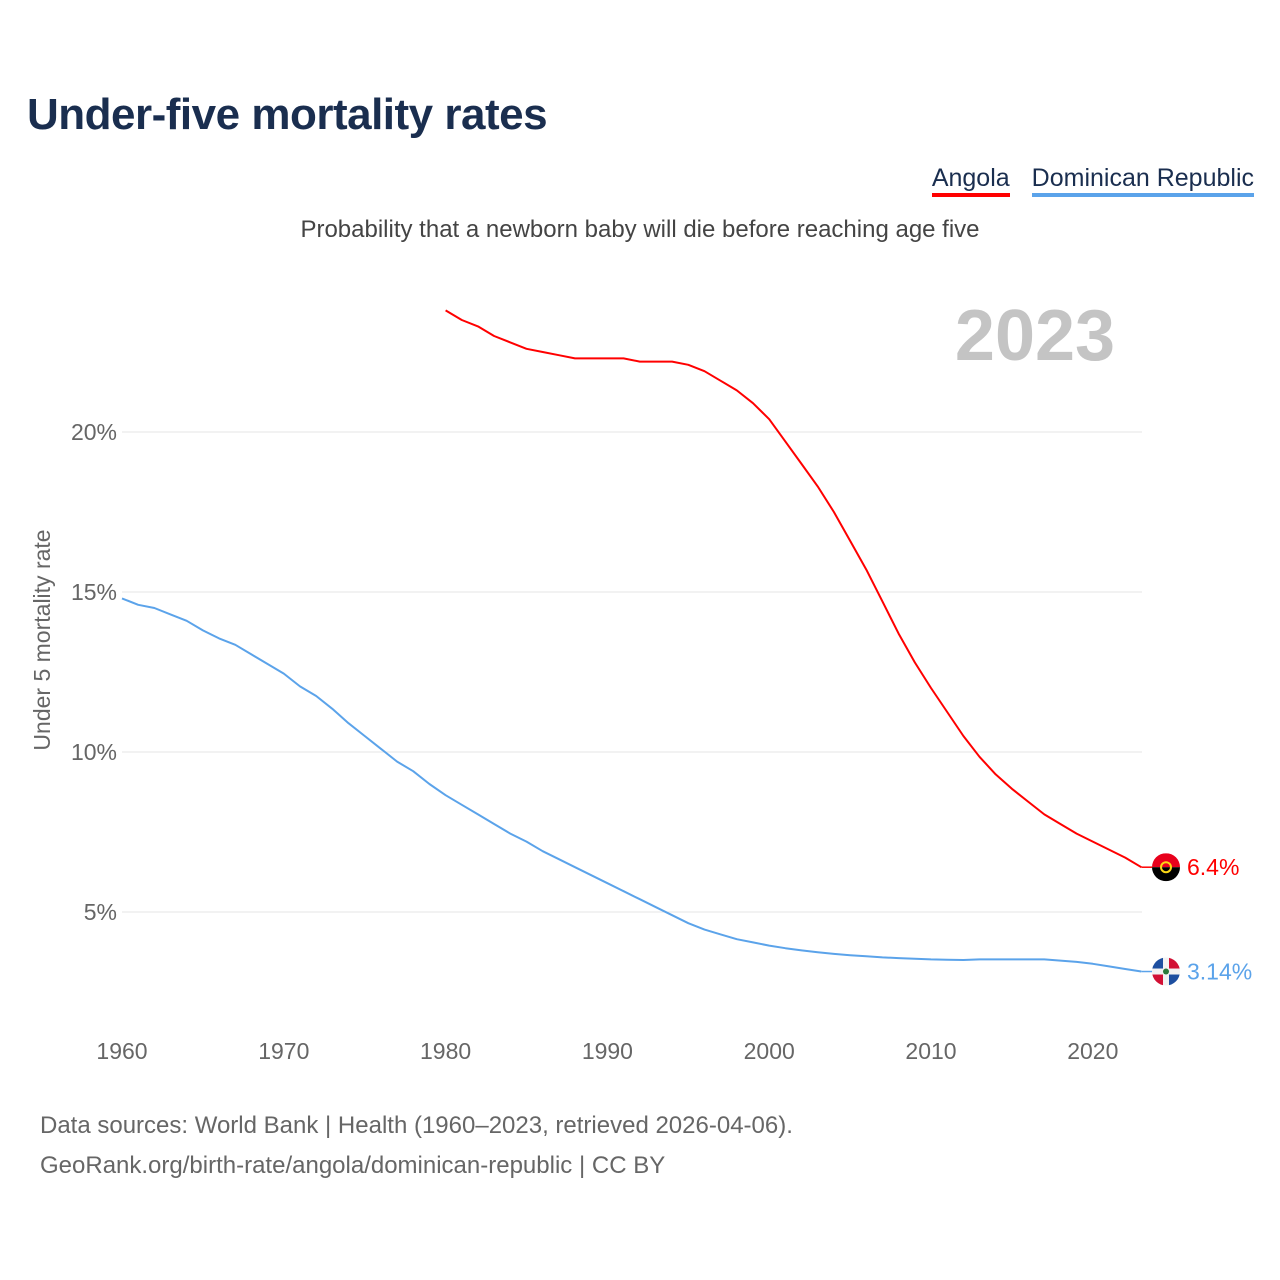 The width and height of the screenshot is (1280, 1280). I want to click on y-tick-label: 5%, so click(100, 912).